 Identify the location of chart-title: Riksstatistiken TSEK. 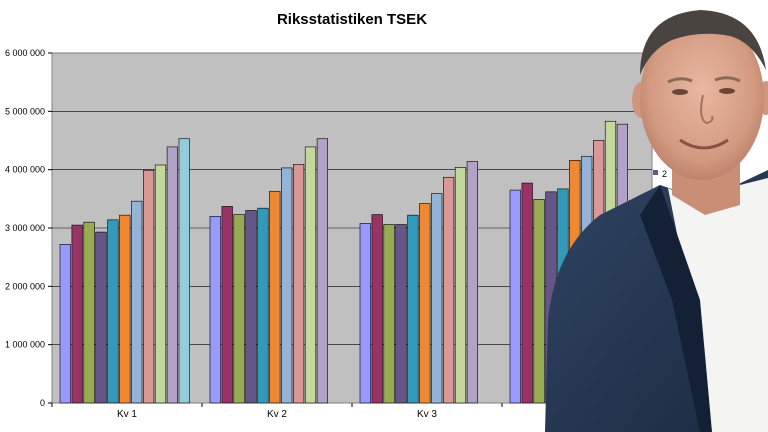
(352, 19).